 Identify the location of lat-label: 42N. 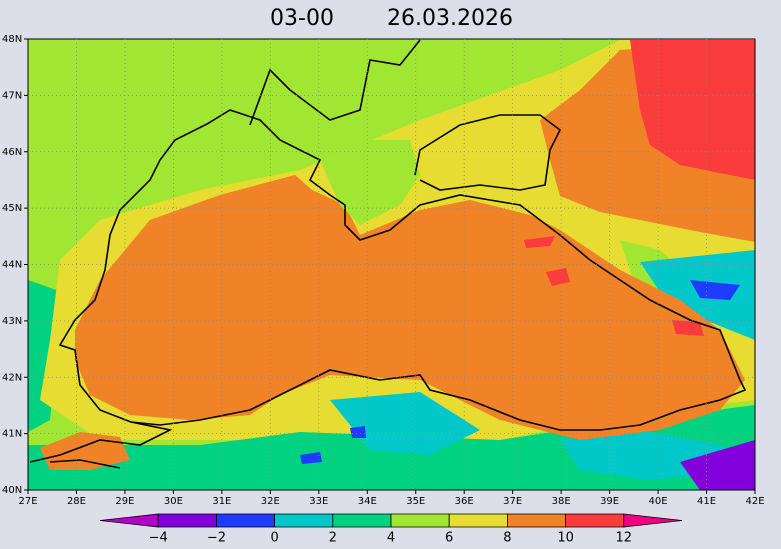
(12, 377).